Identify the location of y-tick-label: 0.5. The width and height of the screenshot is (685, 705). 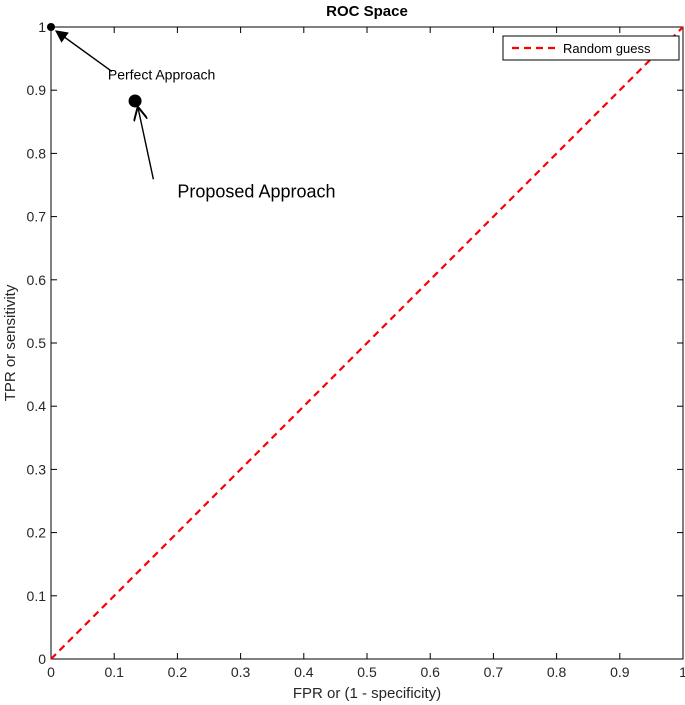
(37, 343).